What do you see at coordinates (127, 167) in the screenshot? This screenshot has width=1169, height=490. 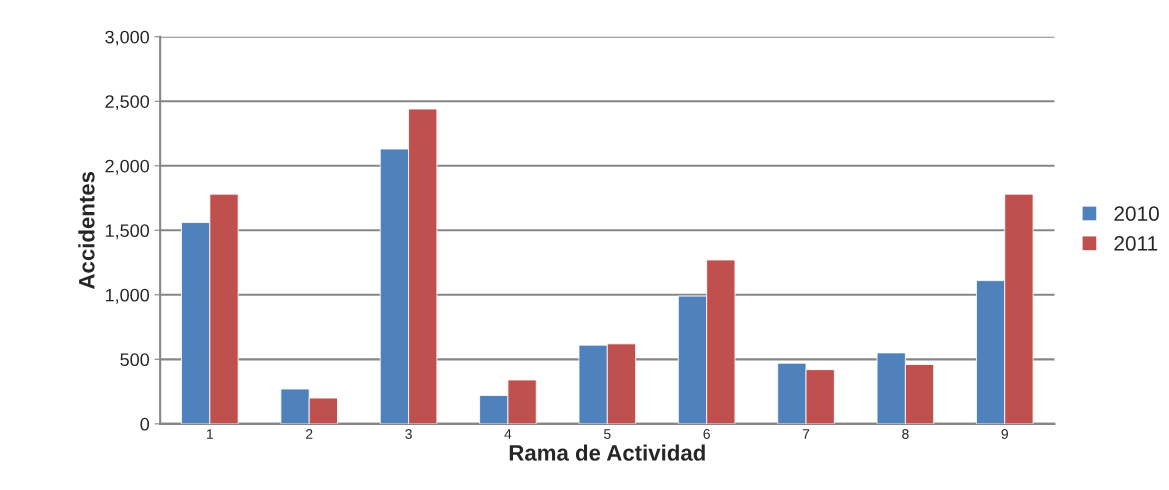 I see `y-tick-label: 2,000` at bounding box center [127, 167].